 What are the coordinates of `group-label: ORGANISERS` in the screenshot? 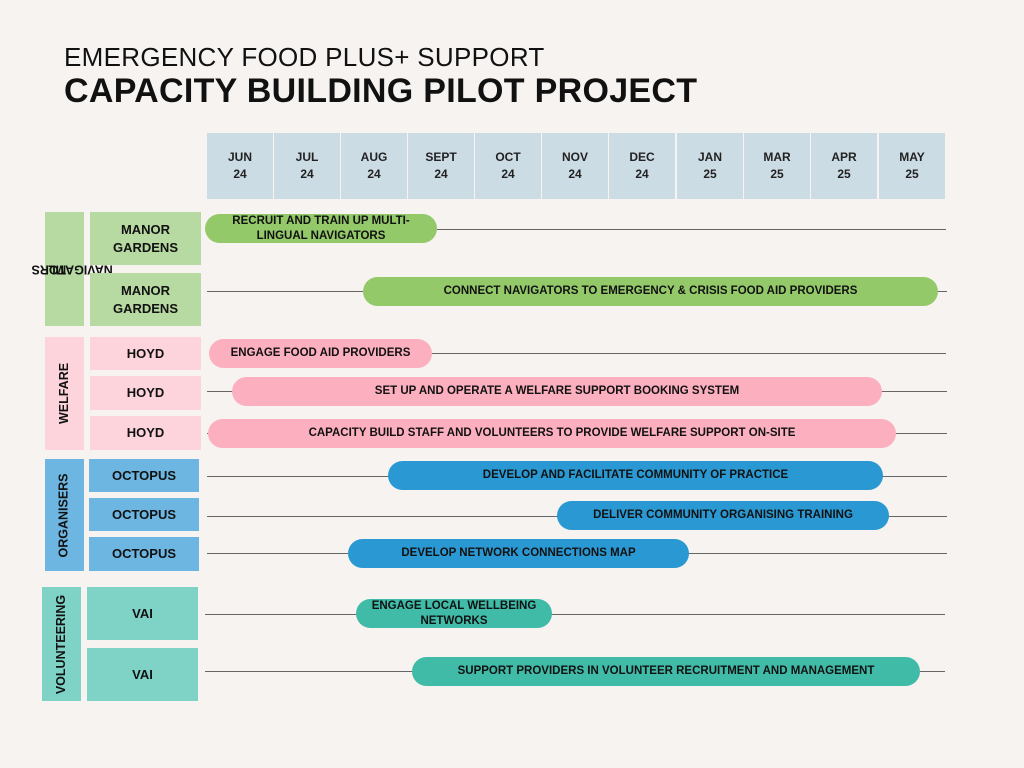 It's located at (64, 515).